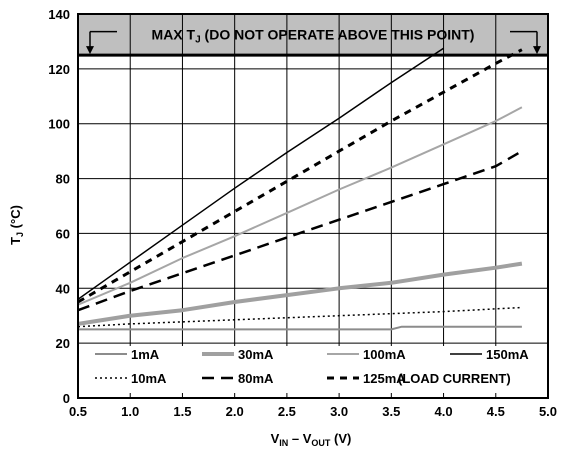 The image size is (579, 455). I want to click on legend-label-100mA: 100mA, so click(384, 354).